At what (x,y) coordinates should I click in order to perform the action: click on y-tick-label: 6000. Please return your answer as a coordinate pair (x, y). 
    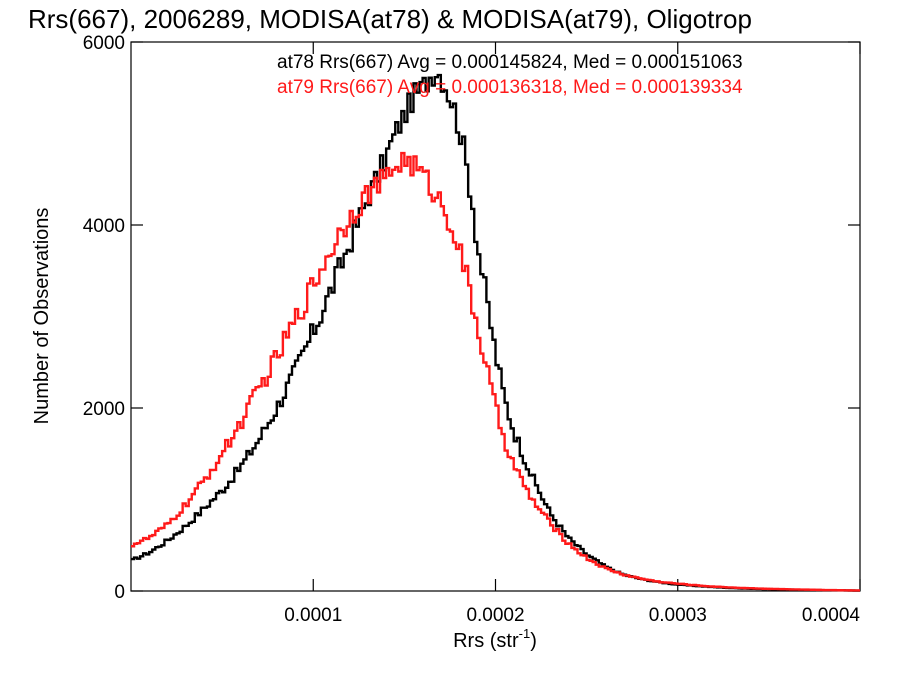
    Looking at the image, I should click on (104, 43).